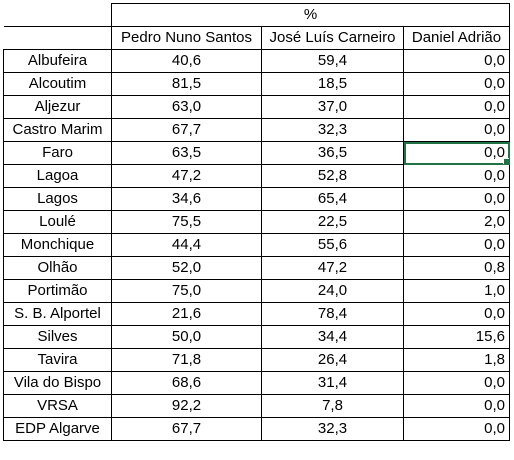 The height and width of the screenshot is (460, 514). I want to click on pedro-nuno-santos-value-cell: 34,6, so click(186, 199).